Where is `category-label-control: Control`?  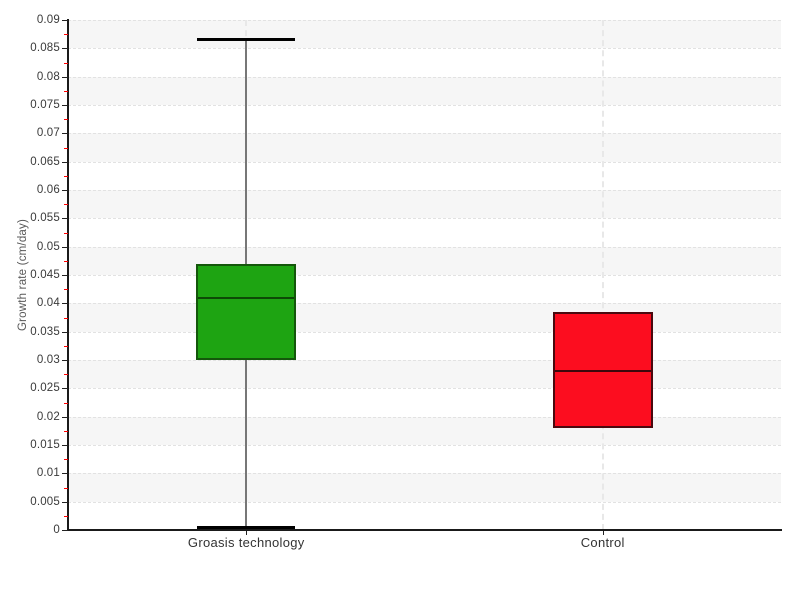 category-label-control: Control is located at coordinates (602, 542).